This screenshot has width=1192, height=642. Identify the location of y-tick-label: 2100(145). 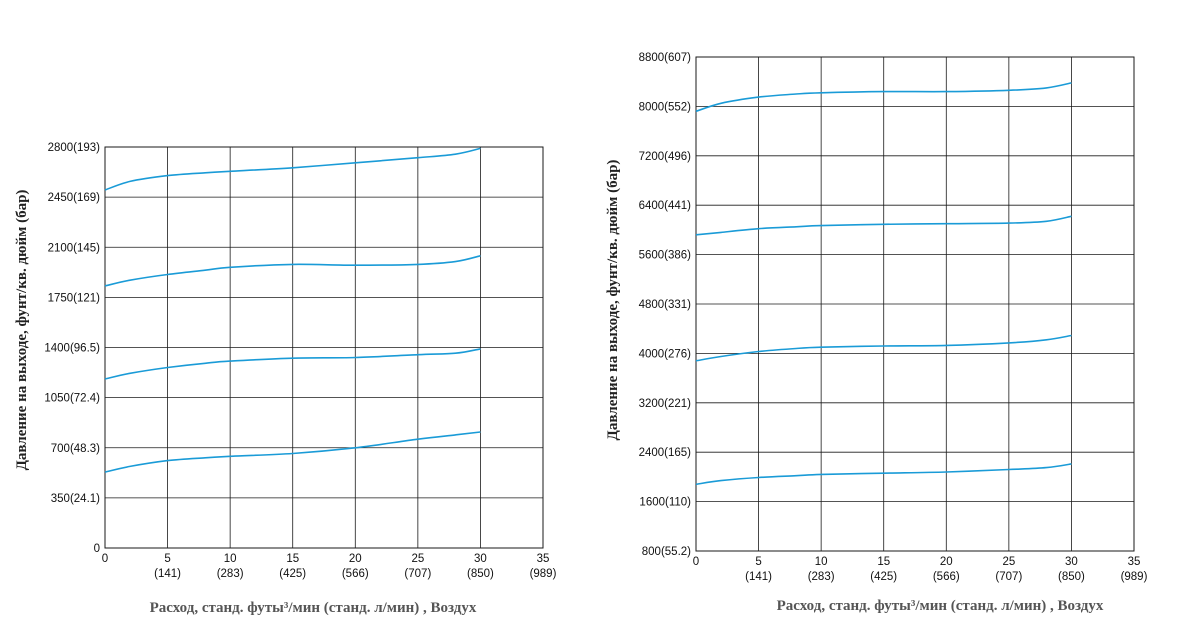
(74, 248).